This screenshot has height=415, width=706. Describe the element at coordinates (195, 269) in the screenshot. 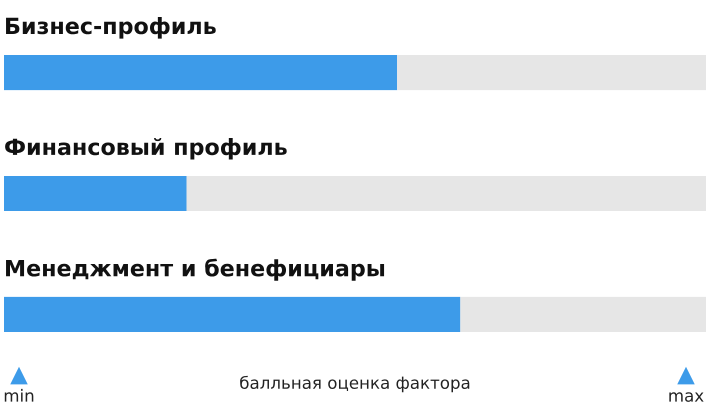

I see `y-tick-label: Менеджмент и бенефициары` at that location.